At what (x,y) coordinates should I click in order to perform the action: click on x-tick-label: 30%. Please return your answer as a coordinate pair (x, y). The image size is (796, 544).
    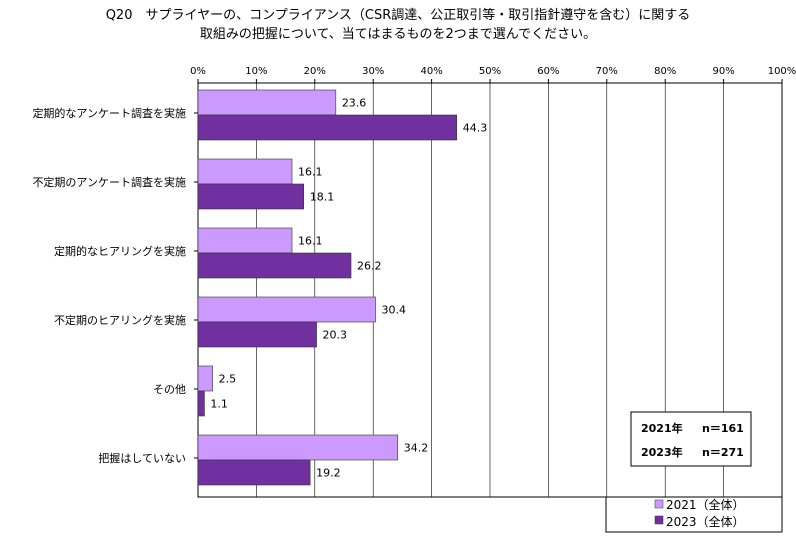
    Looking at the image, I should click on (373, 71).